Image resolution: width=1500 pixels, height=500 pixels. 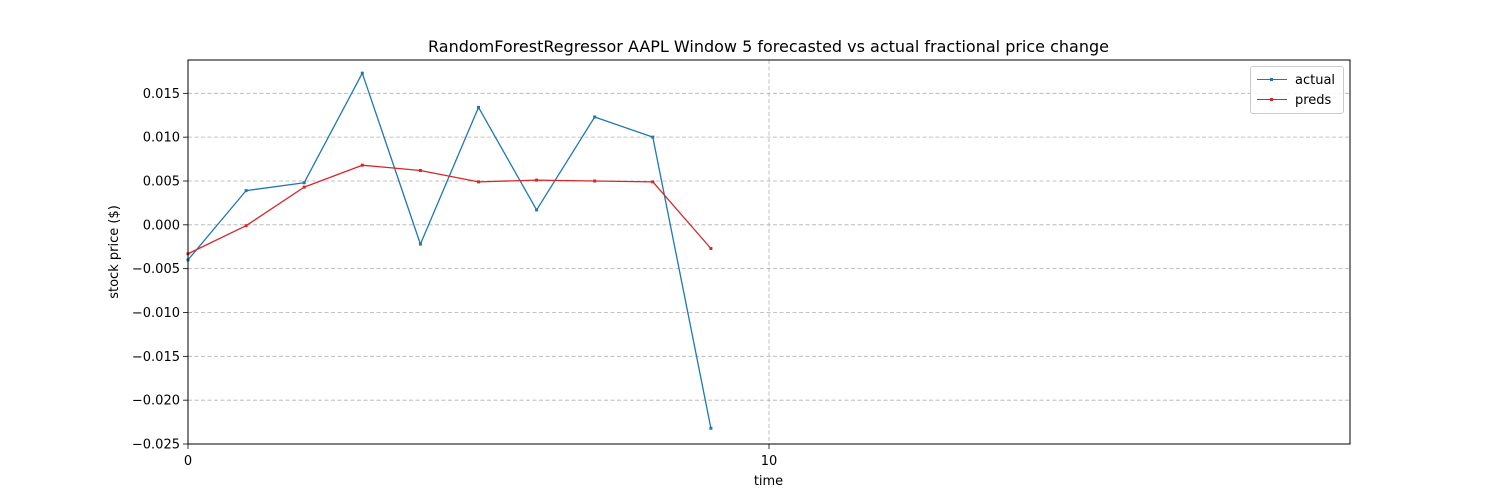 I want to click on y-tick-label: −0.010, so click(x=156, y=313).